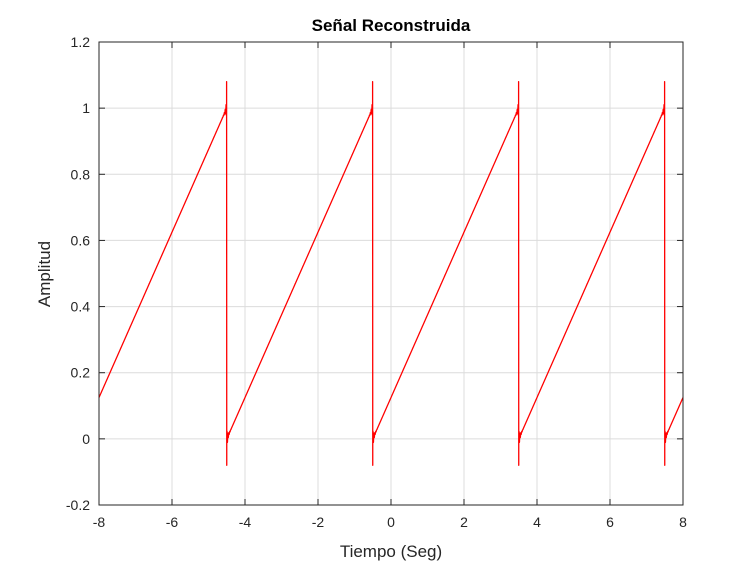 The height and width of the screenshot is (567, 755). I want to click on x-tick-label: 0, so click(391, 522).